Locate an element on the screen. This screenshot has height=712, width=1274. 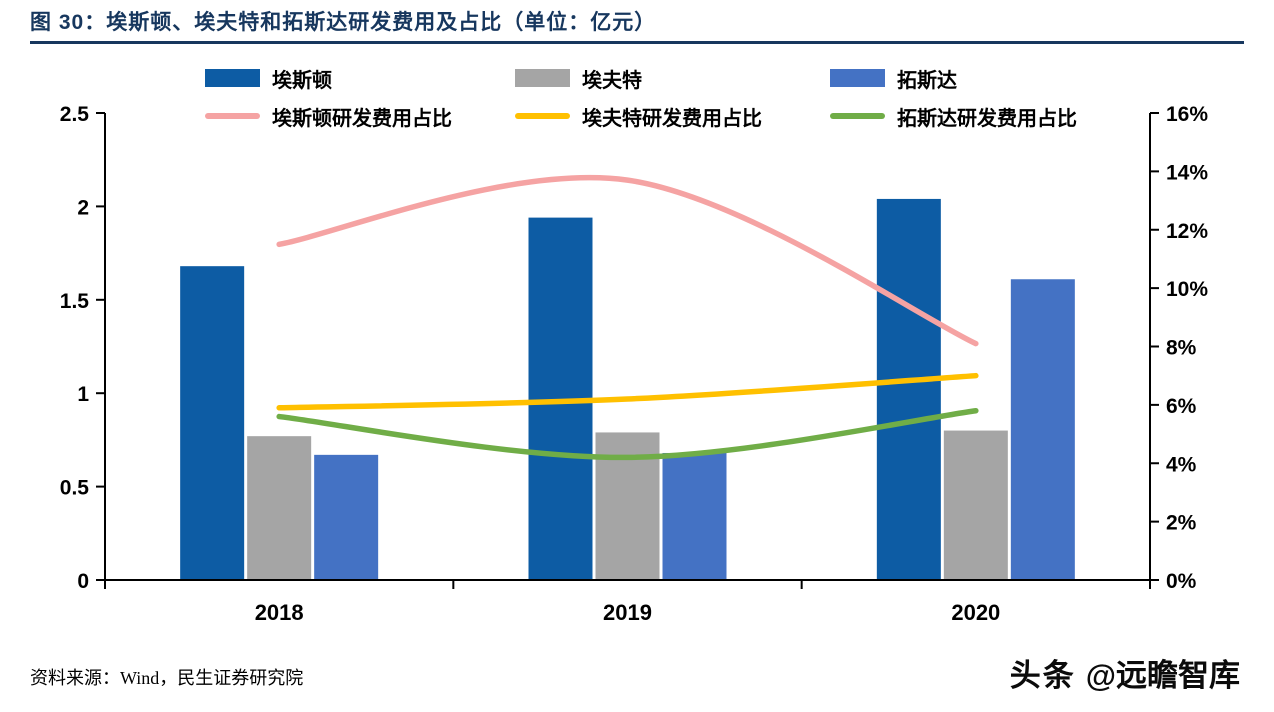
line-埃斯顿研发费用占比 is located at coordinates (627, 260).